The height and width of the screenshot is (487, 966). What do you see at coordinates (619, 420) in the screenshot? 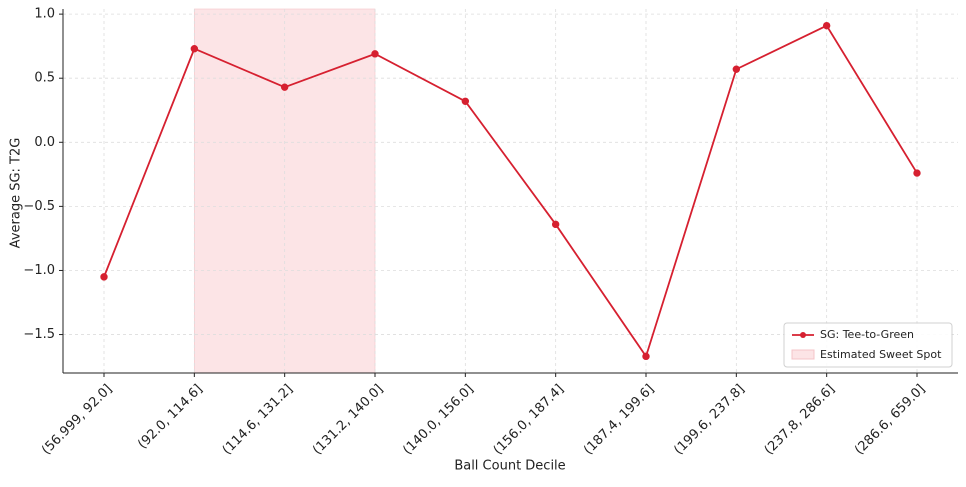
I see `x-tick-label: (187.4, 199.6]` at bounding box center [619, 420].